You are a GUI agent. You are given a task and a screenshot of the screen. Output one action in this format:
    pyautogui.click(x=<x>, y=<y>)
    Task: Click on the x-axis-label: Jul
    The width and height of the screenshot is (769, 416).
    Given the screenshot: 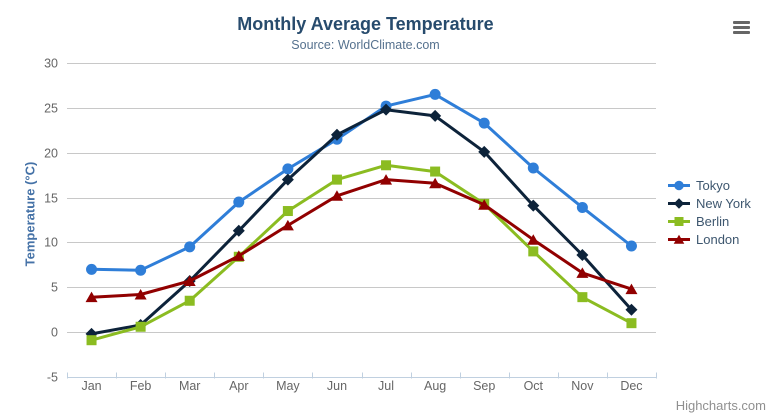 What is the action you would take?
    pyautogui.click(x=386, y=386)
    